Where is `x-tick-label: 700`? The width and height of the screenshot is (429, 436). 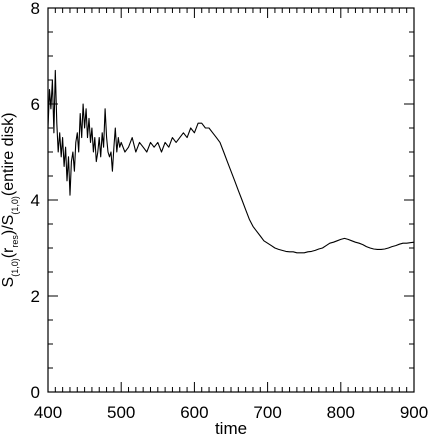 x-tick-label: 700 is located at coordinates (267, 412).